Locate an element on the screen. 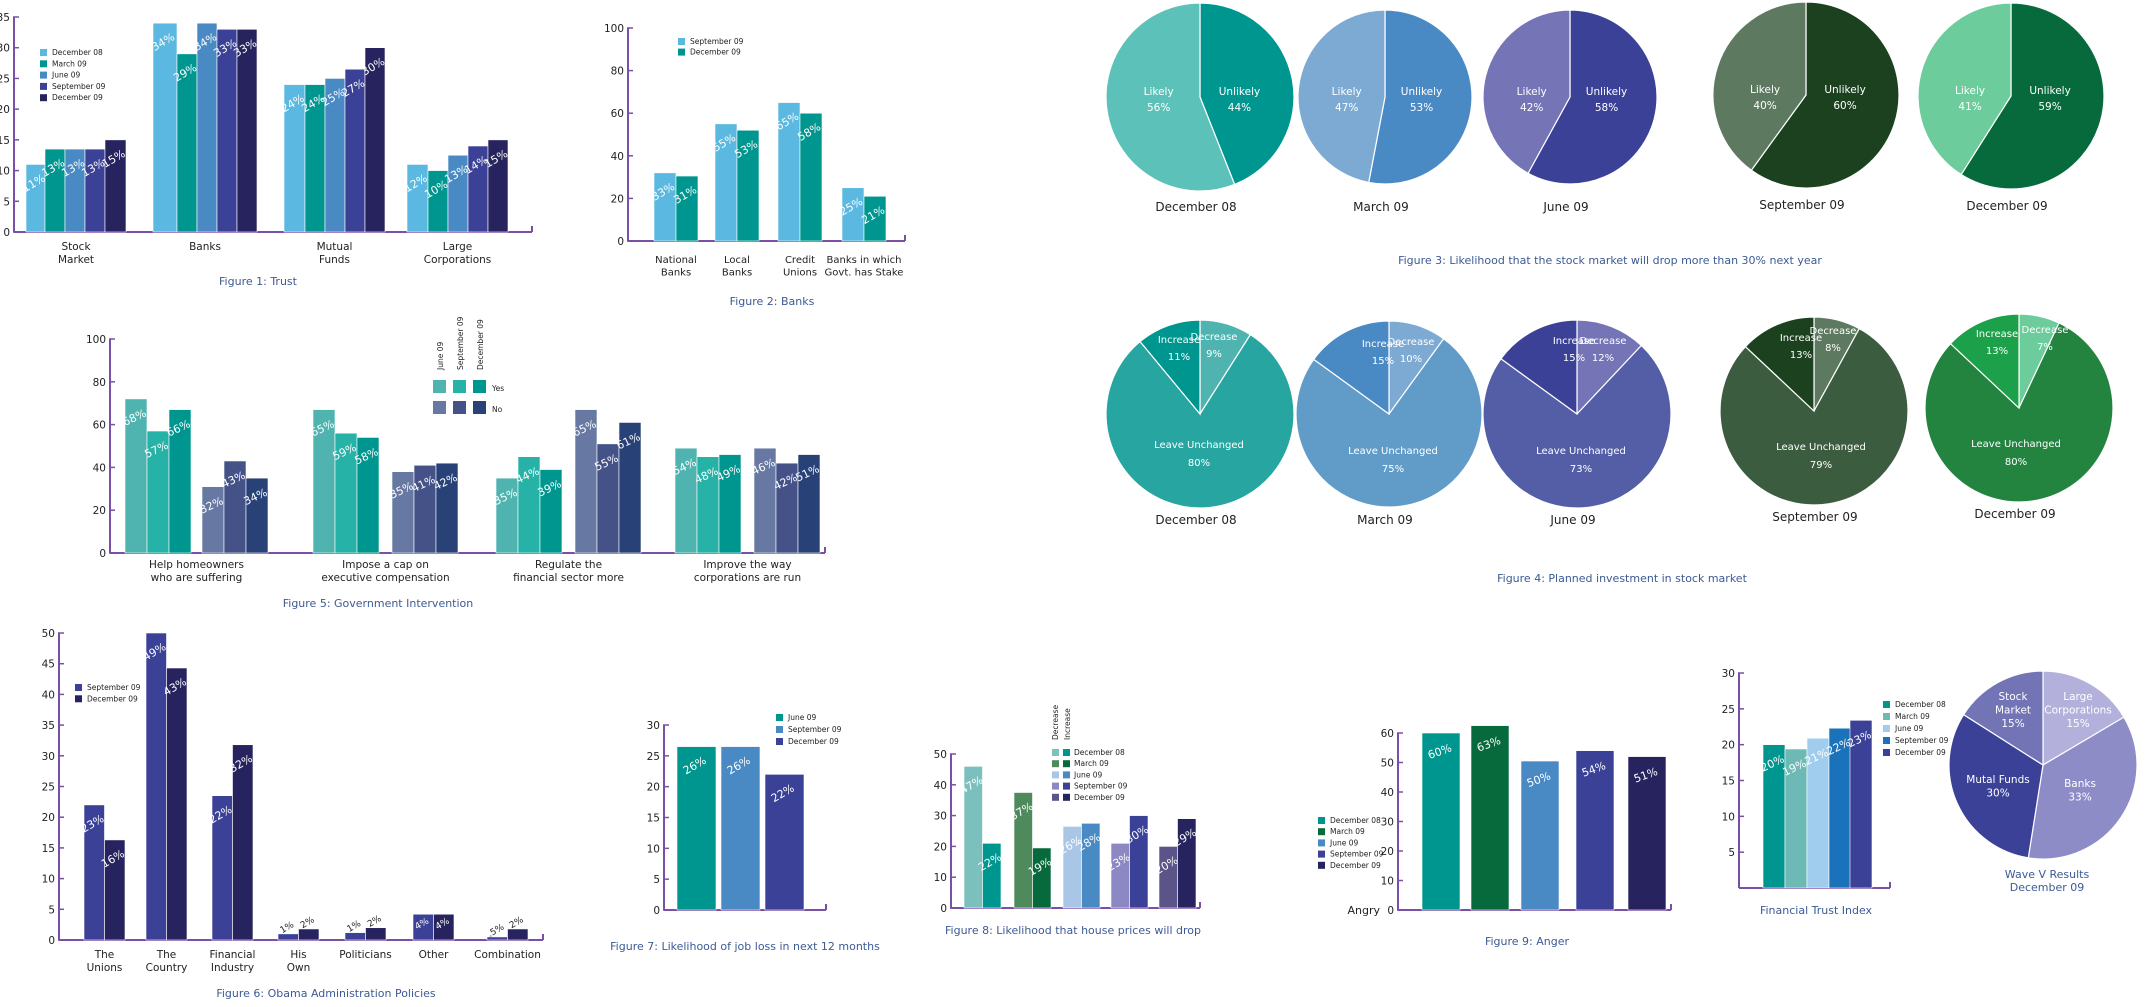 Image resolution: width=2156 pixels, height=1007 pixels. label-line: 10% is located at coordinates (1411, 359).